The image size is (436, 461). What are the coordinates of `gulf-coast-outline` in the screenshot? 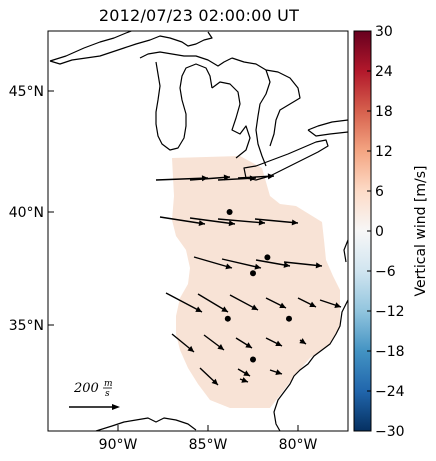 It's located at (146, 424).